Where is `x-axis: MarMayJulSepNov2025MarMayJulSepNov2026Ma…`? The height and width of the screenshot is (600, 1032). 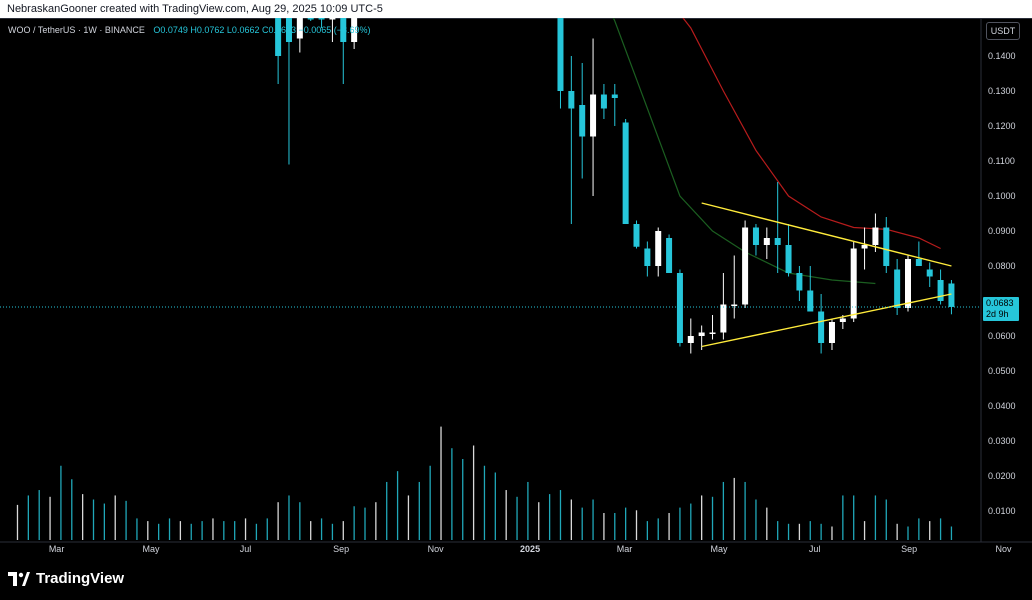
x-axis: MarMayJulSepNov2025MarMayJulSepNov2026Ma… is located at coordinates (516, 547).